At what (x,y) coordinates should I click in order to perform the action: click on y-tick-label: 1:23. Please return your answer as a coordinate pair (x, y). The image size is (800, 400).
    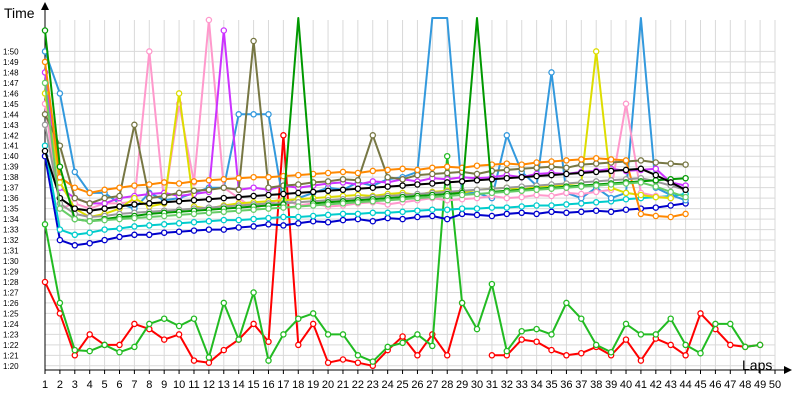
    Looking at the image, I should click on (11, 334).